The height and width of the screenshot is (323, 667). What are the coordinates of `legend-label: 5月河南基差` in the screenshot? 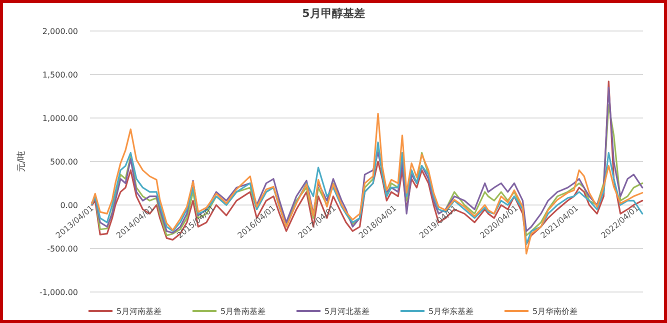 It's located at (139, 311).